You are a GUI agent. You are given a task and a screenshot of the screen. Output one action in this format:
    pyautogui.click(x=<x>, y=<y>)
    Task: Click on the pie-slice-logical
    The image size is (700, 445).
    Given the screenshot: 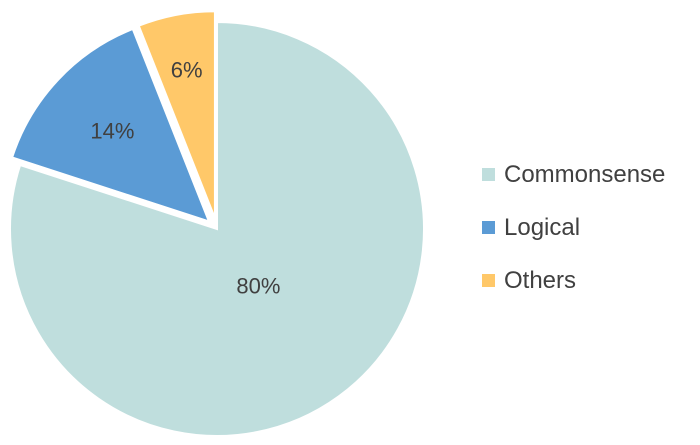 What is the action you would take?
    pyautogui.click(x=110, y=125)
    